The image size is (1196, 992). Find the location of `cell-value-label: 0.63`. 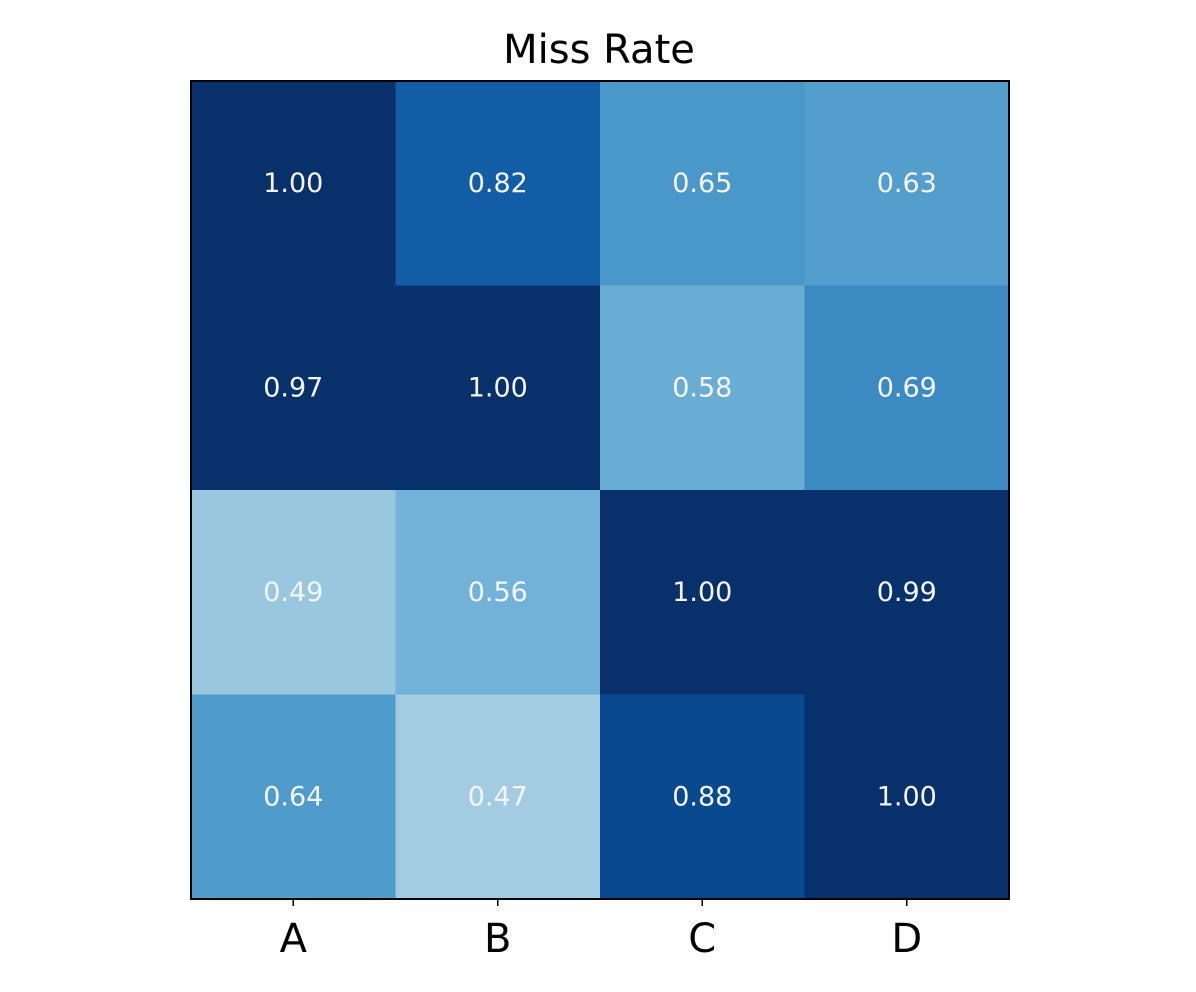

cell-value-label: 0.63 is located at coordinates (907, 183).